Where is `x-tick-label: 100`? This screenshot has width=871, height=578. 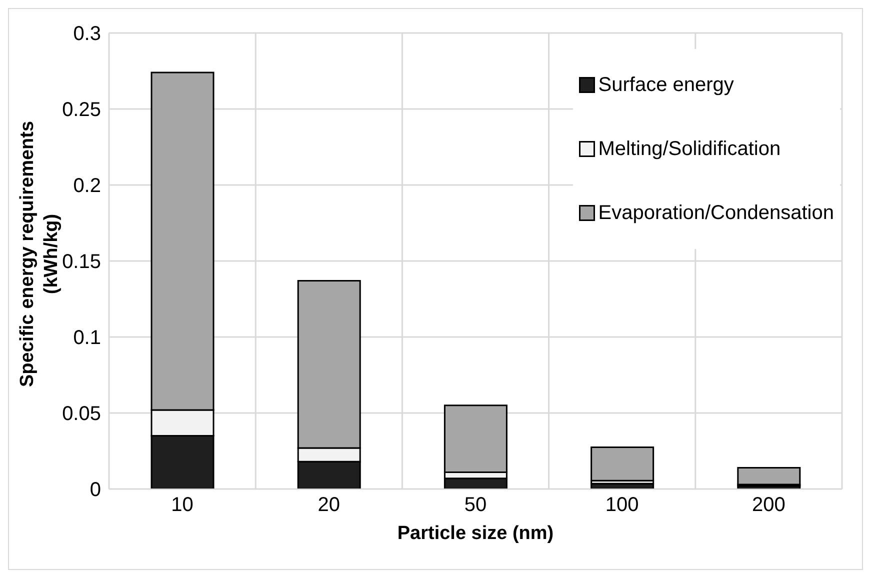 x-tick-label: 100 is located at coordinates (622, 505).